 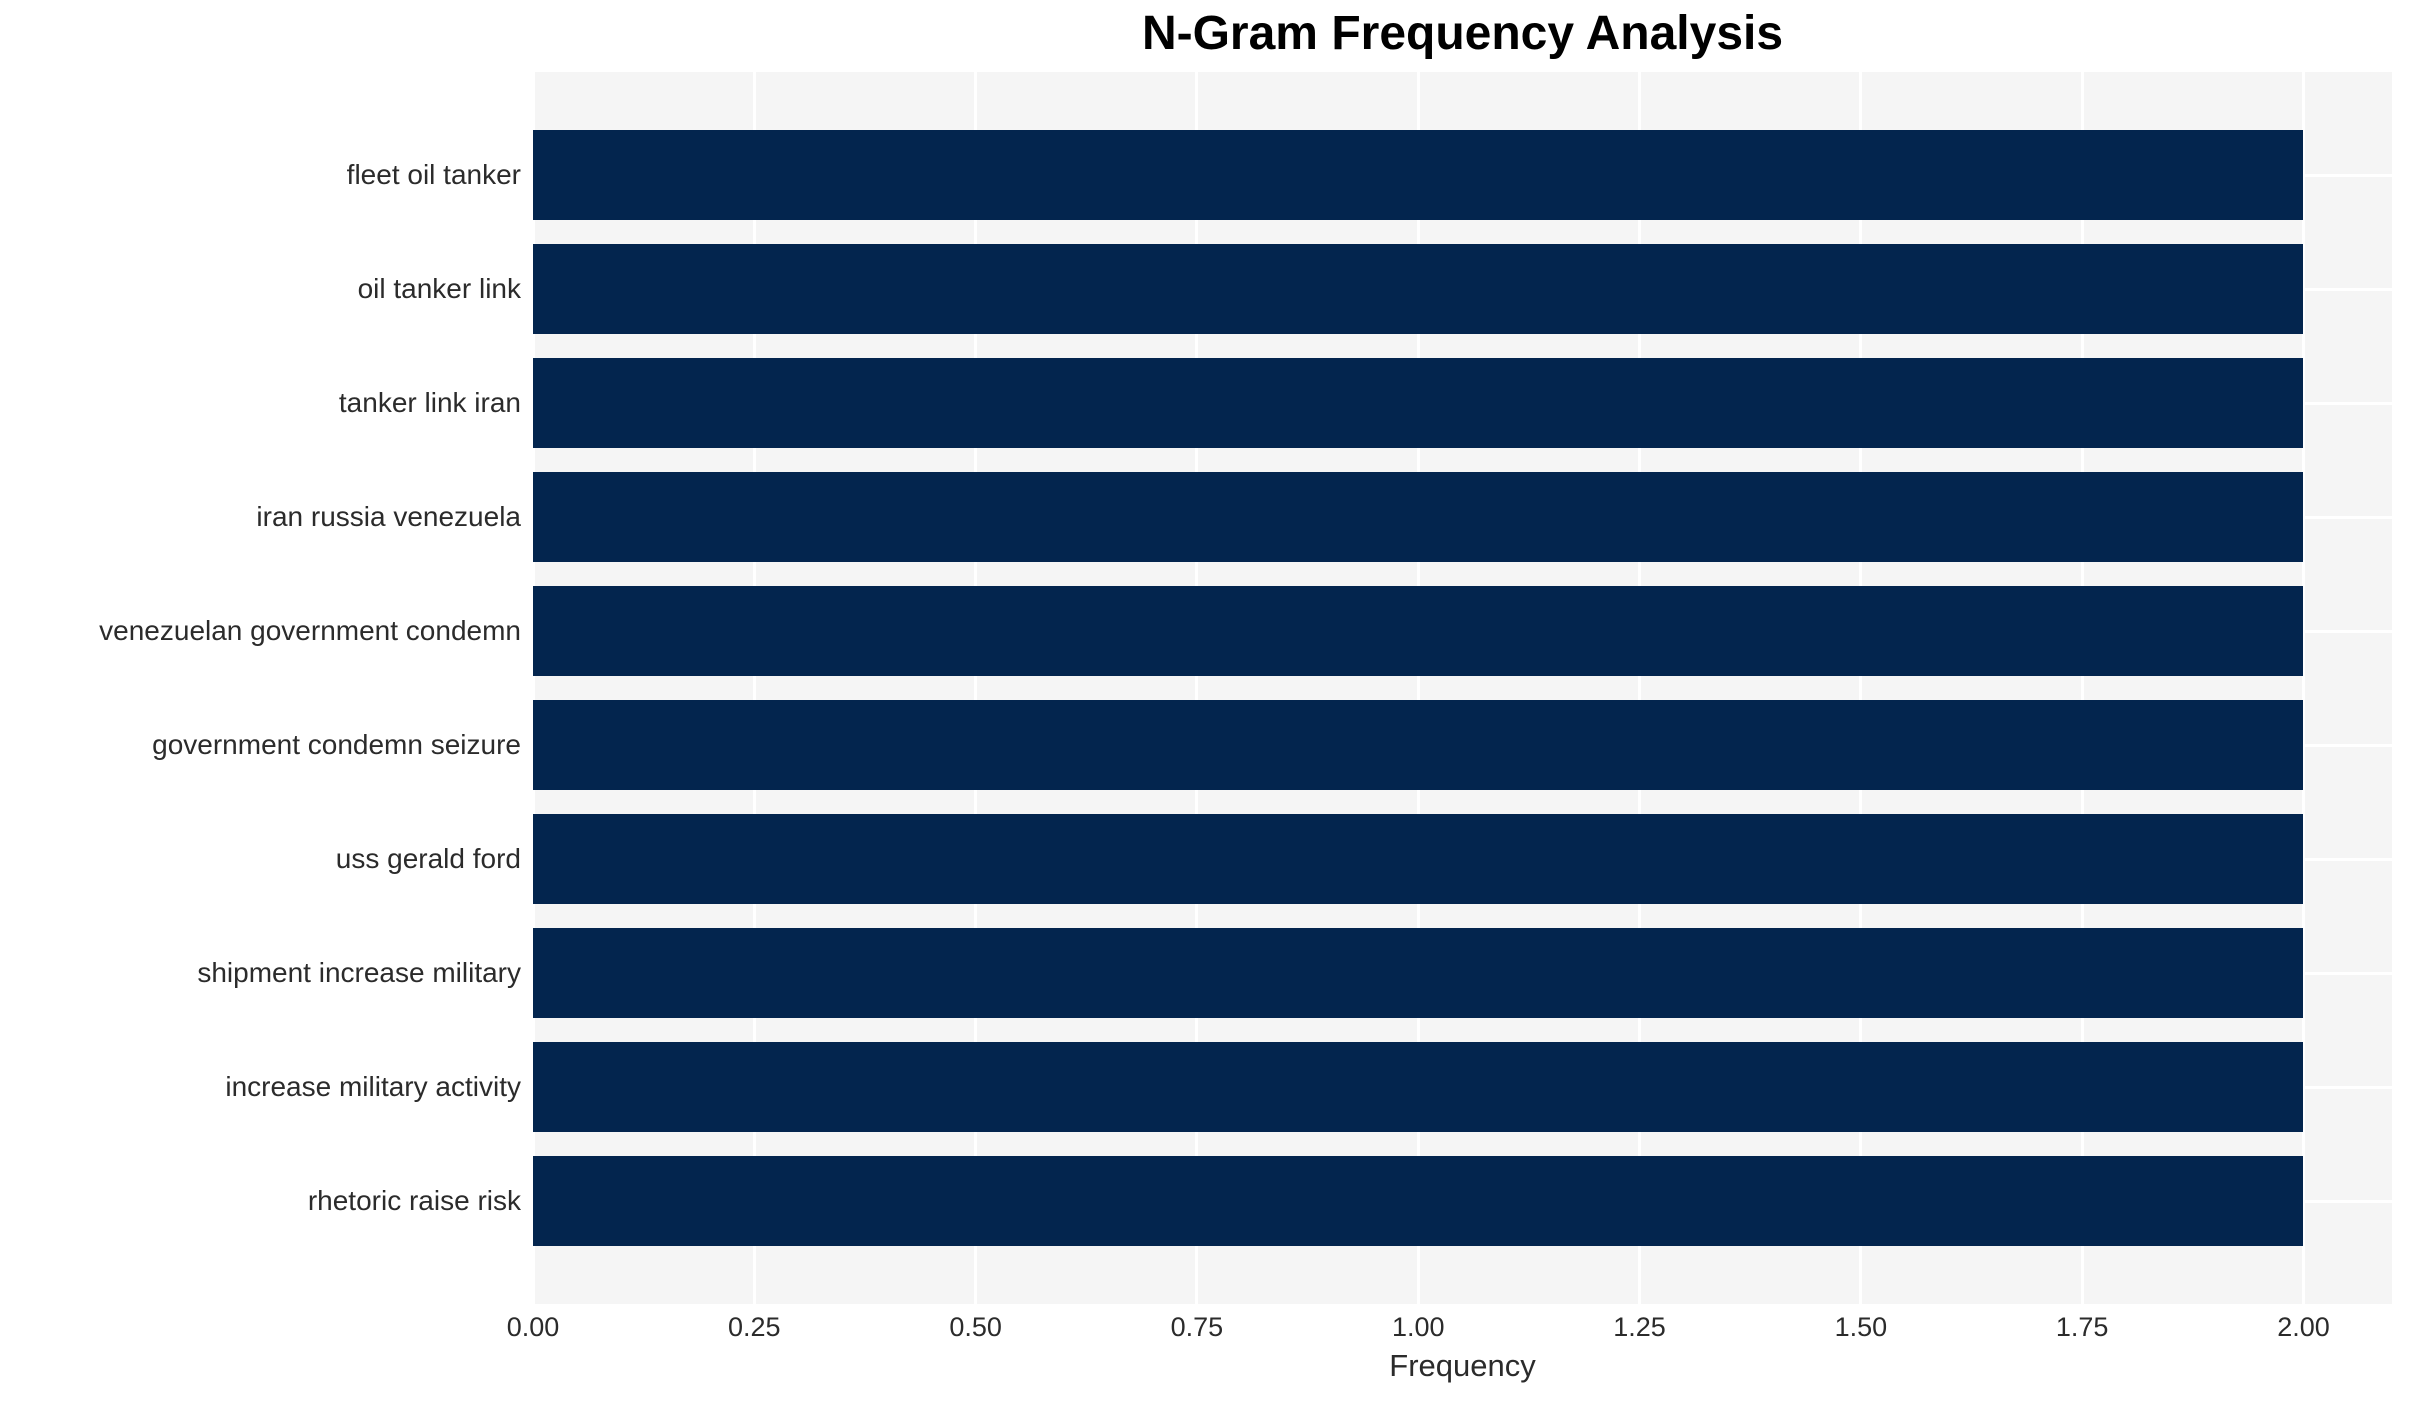 I want to click on y-tick-label: government condemn seizure, so click(x=336, y=744).